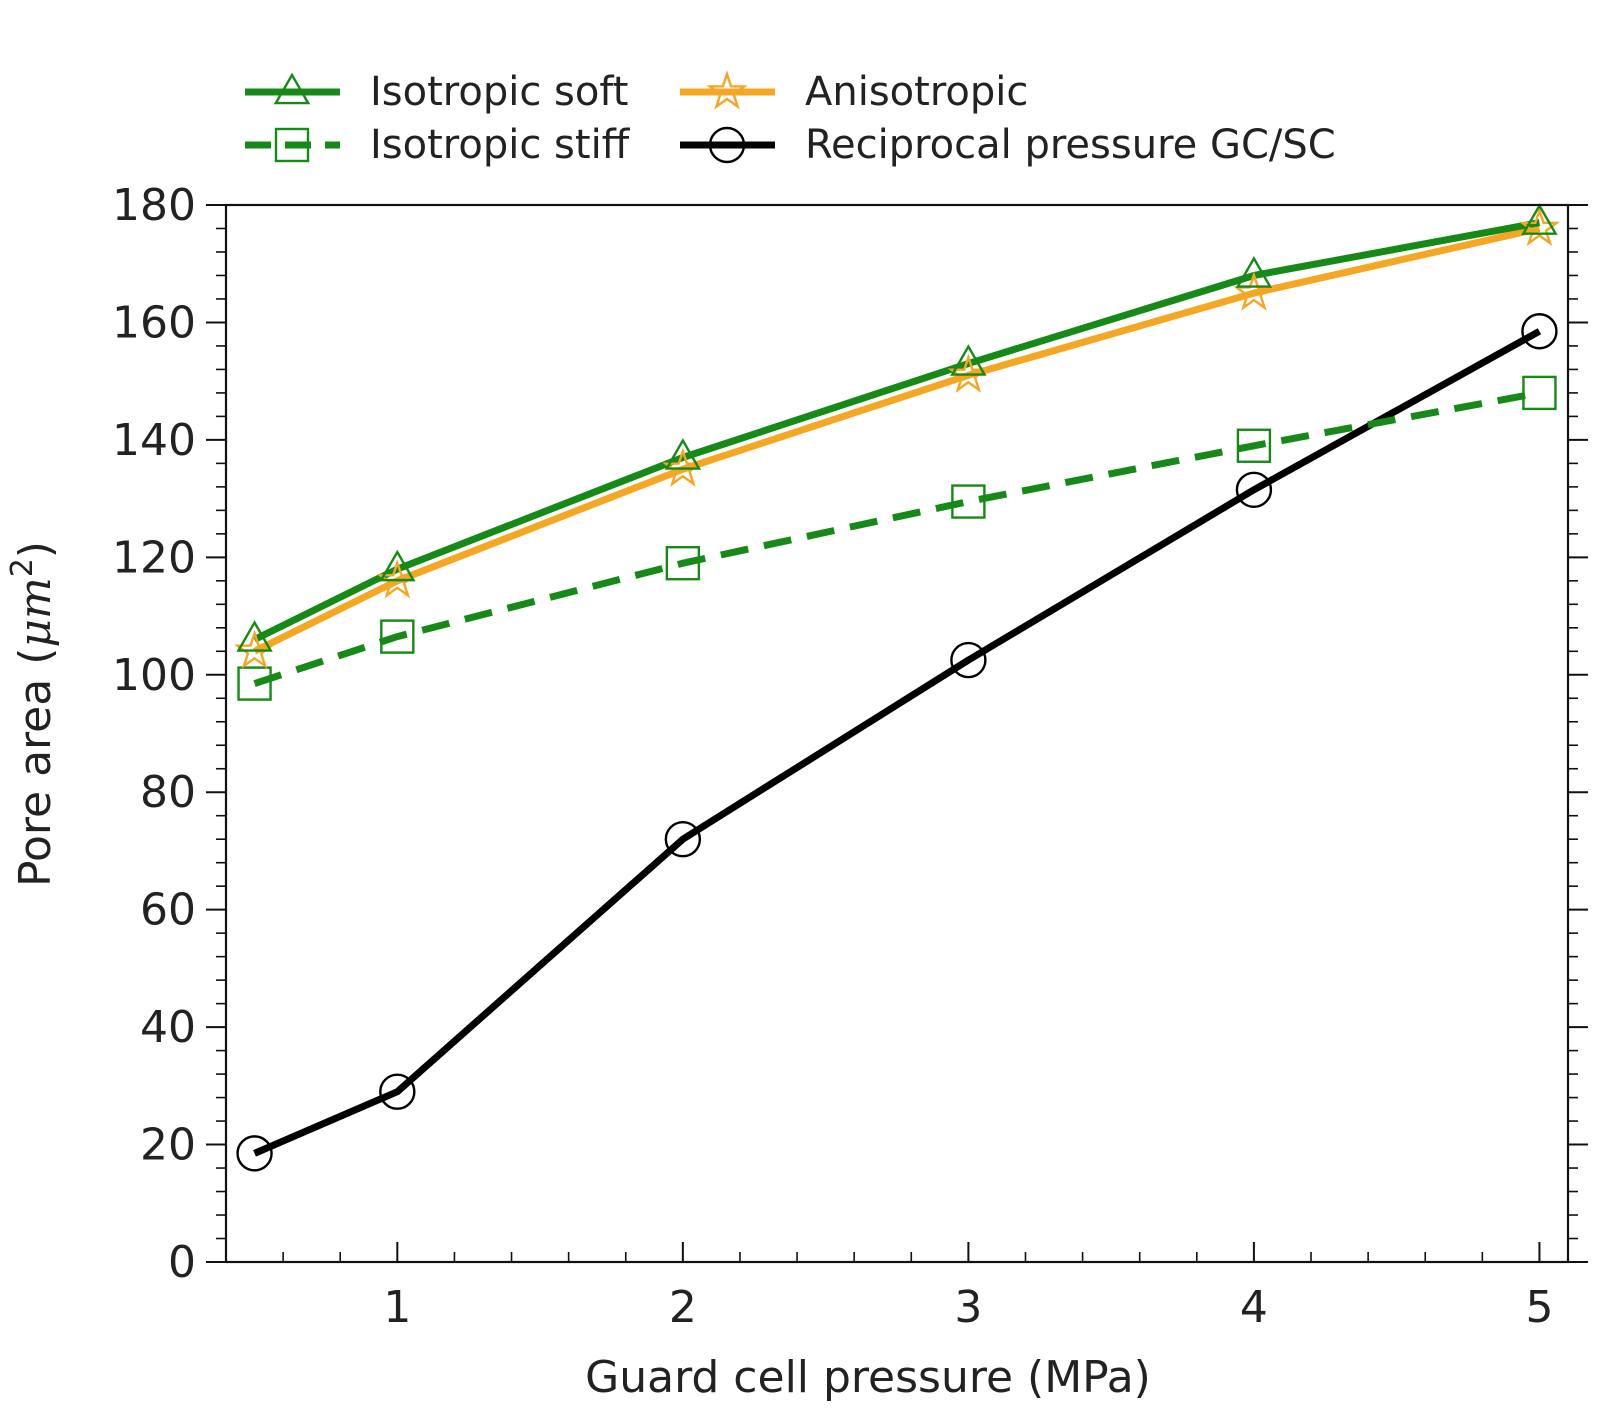 Image resolution: width=1606 pixels, height=1415 pixels. I want to click on legend-marker-isotropic-stiff, so click(292, 145).